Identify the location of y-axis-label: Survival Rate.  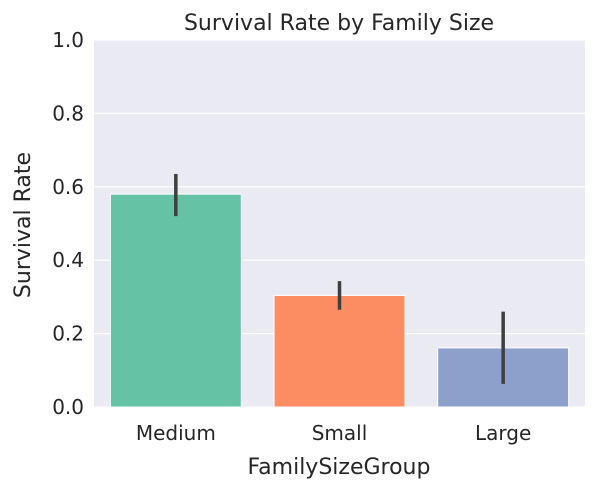
(23, 225).